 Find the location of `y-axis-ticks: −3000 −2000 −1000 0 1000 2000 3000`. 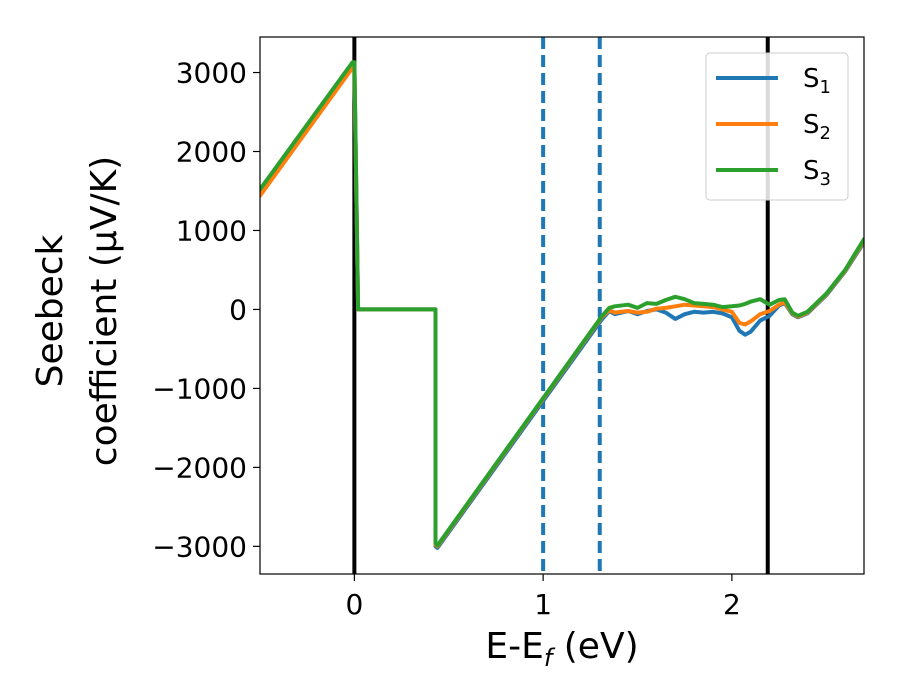

y-axis-ticks: −3000 −2000 −1000 0 1000 2000 3000 is located at coordinates (206, 310).